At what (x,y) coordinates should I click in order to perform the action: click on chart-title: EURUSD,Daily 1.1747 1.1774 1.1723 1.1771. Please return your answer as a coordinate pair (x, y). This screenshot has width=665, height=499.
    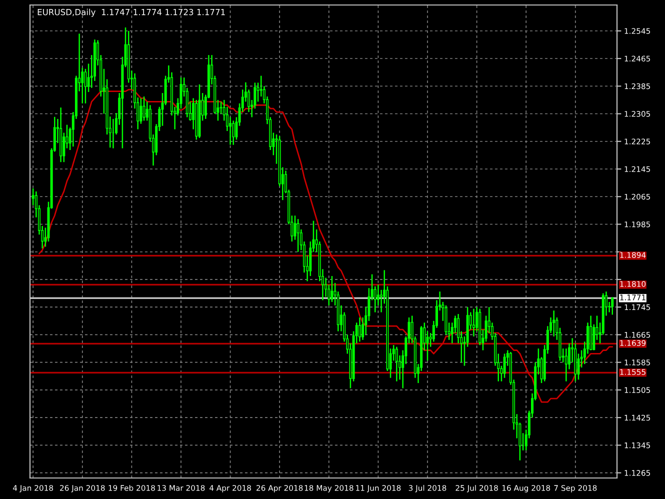
    Looking at the image, I should click on (131, 12).